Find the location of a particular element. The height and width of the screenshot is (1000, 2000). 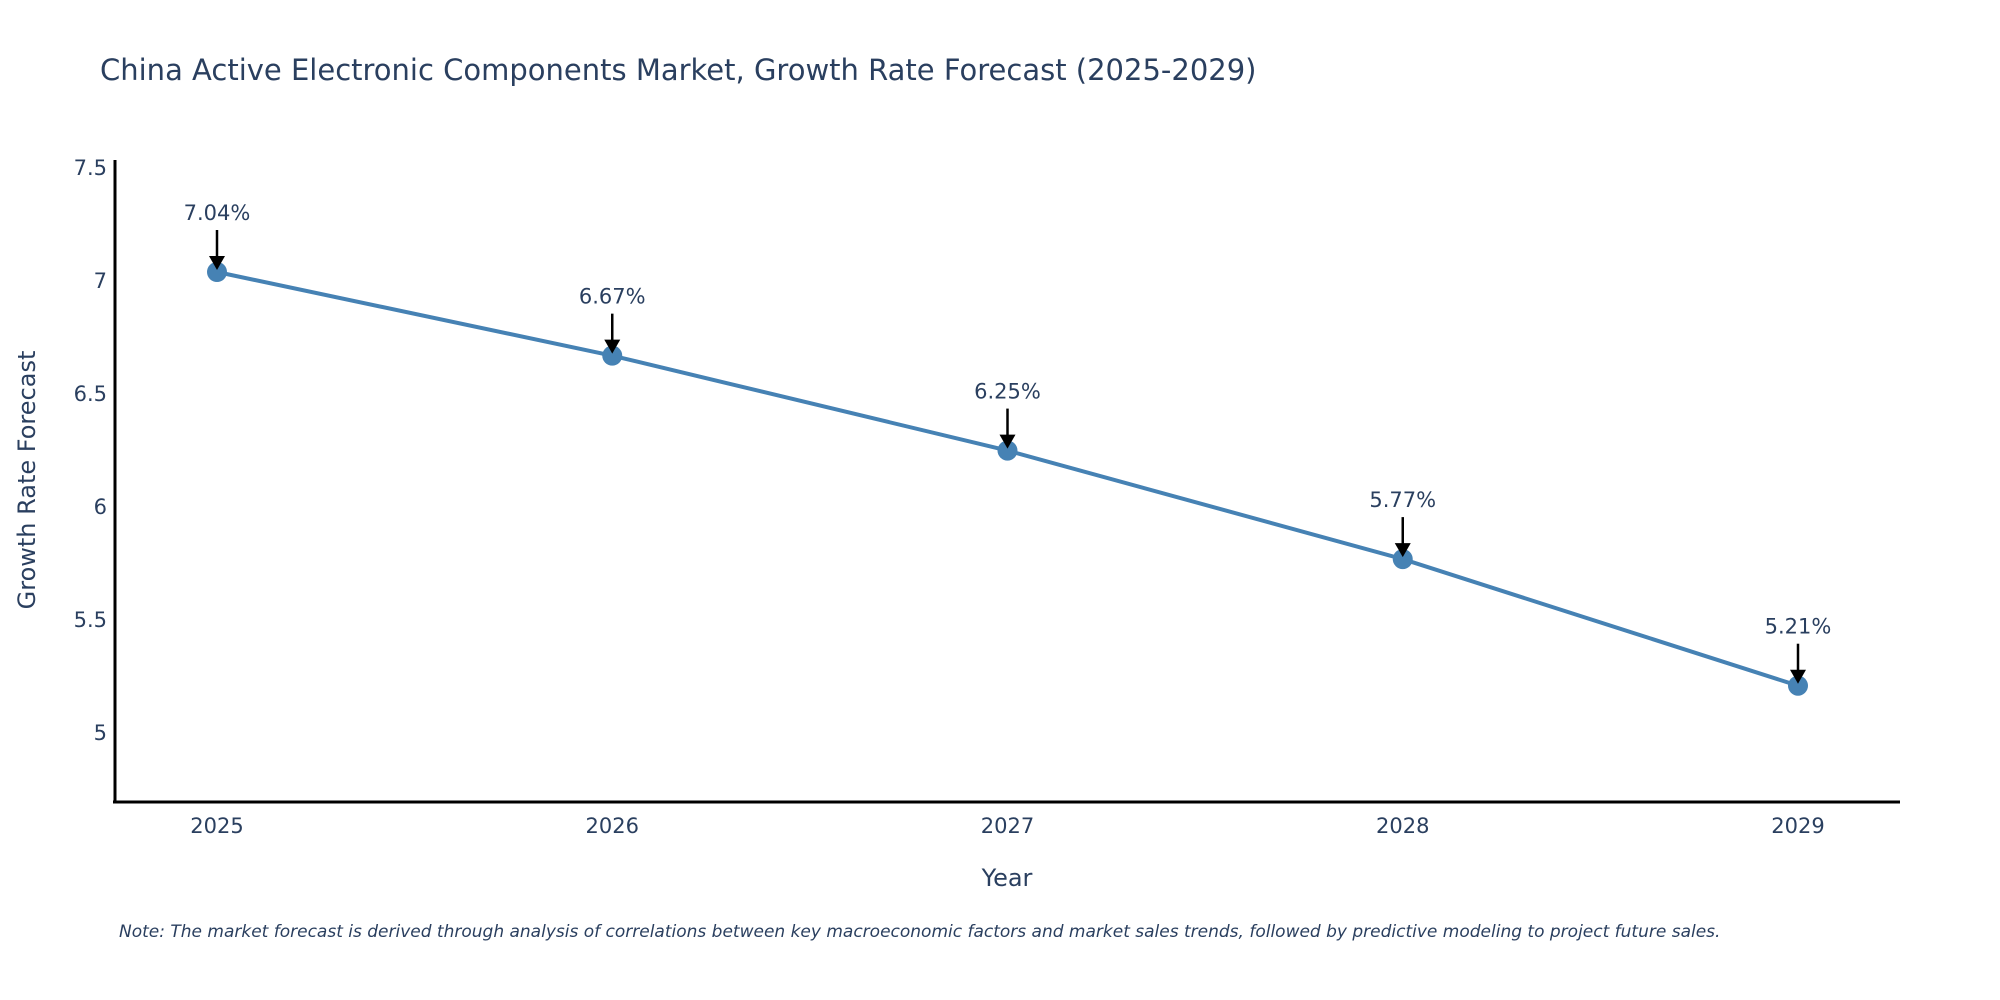

x-tick-label: 2028 is located at coordinates (1402, 826).